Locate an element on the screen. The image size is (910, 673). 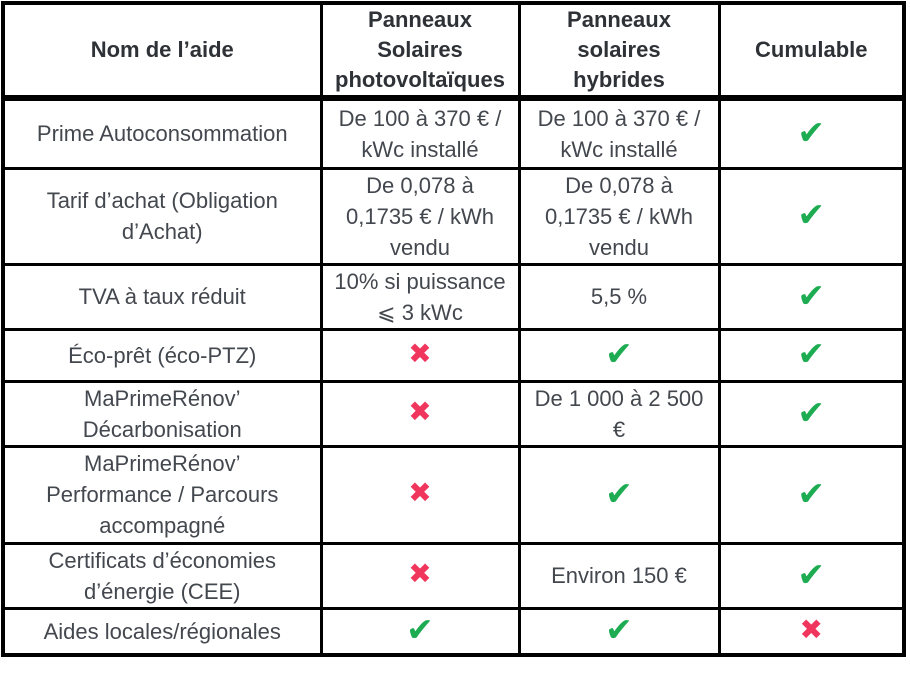
header-hybrid-panels: Panneaux solaires hybrides is located at coordinates (619, 51).